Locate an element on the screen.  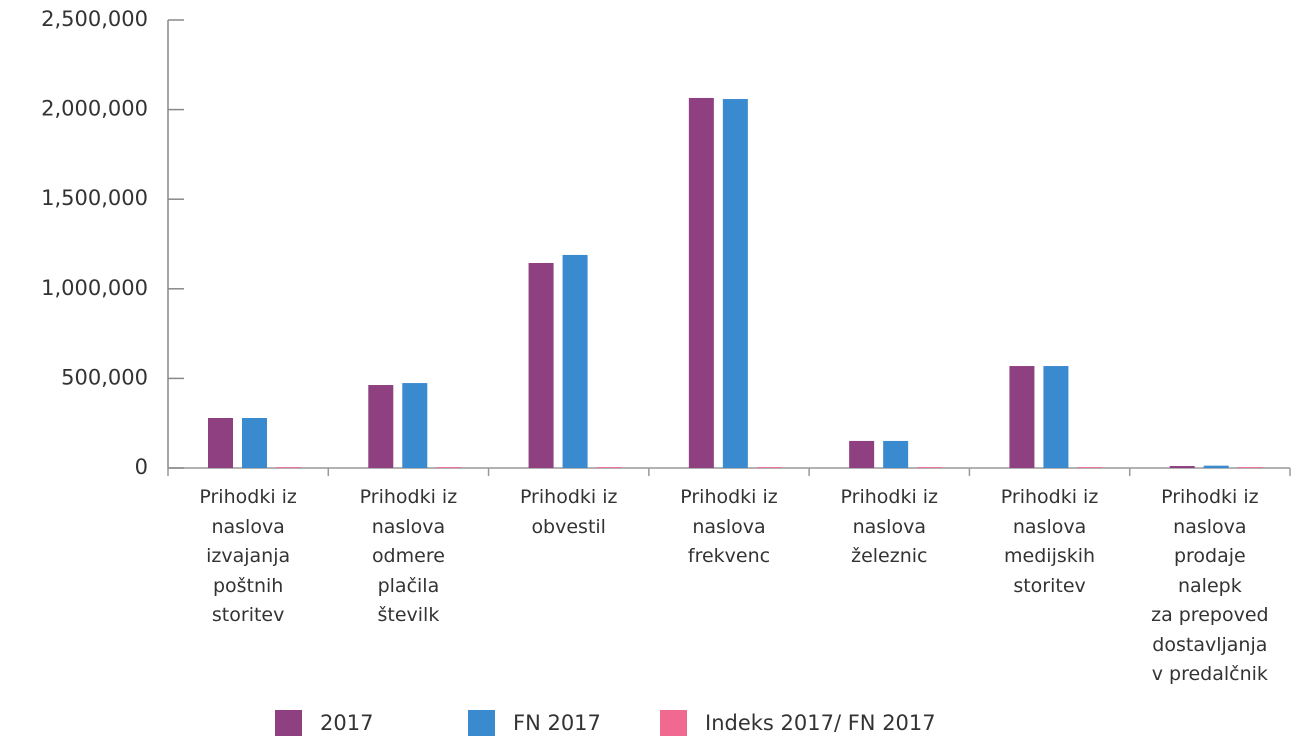
y-tick-label: 1,500,000 is located at coordinates (94, 198).